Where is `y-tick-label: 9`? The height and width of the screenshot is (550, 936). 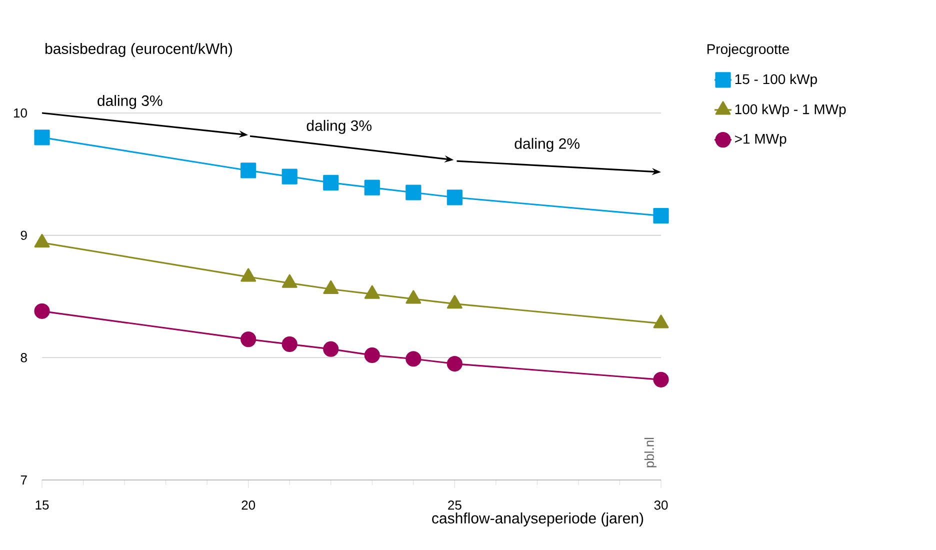
y-tick-label: 9 is located at coordinates (23, 235).